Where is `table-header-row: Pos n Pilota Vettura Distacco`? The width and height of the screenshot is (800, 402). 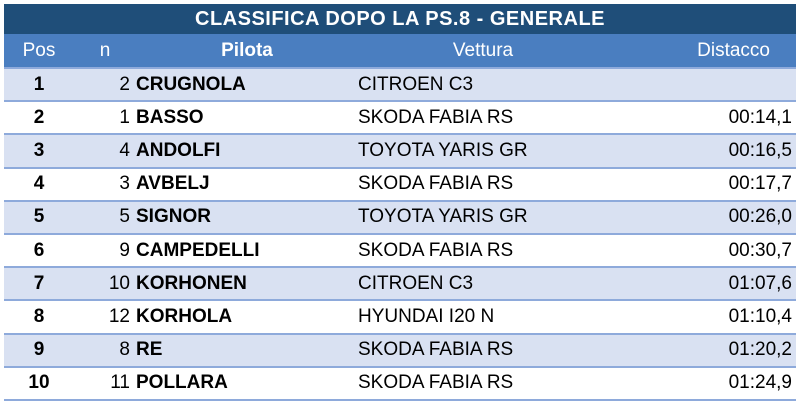 table-header-row: Pos n Pilota Vettura Distacco is located at coordinates (400, 51).